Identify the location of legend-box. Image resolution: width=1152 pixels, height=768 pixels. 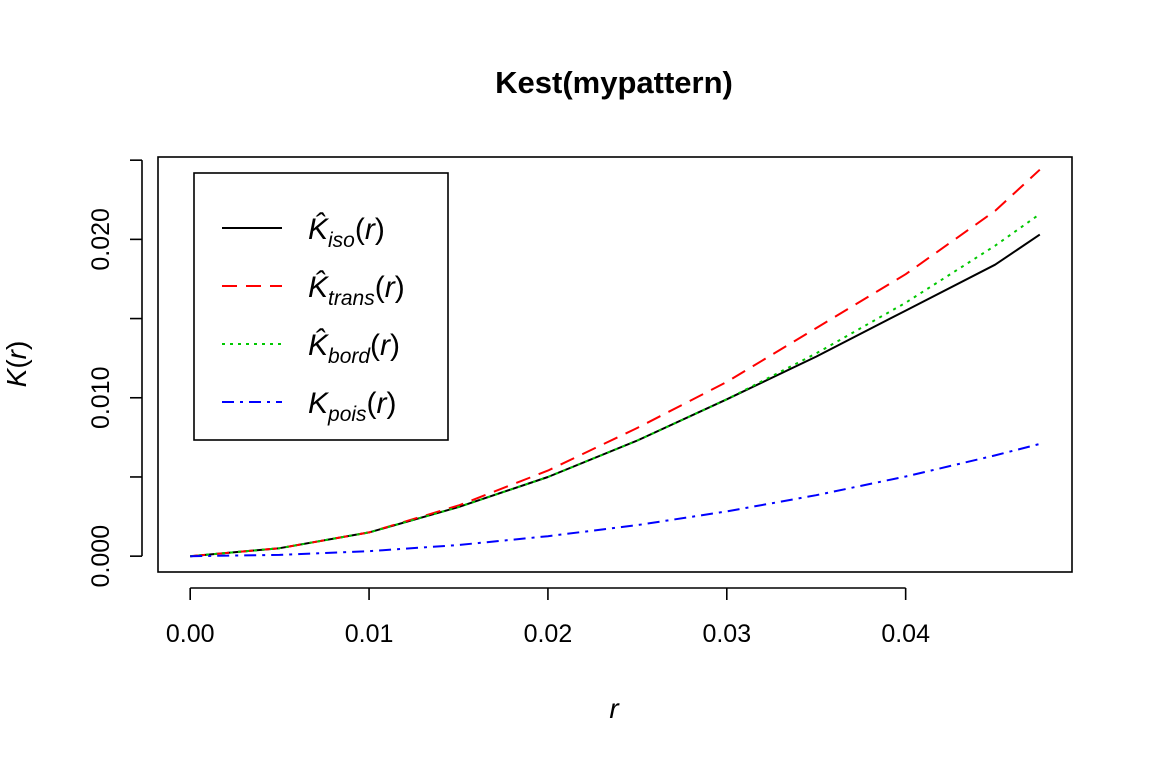
(321, 306).